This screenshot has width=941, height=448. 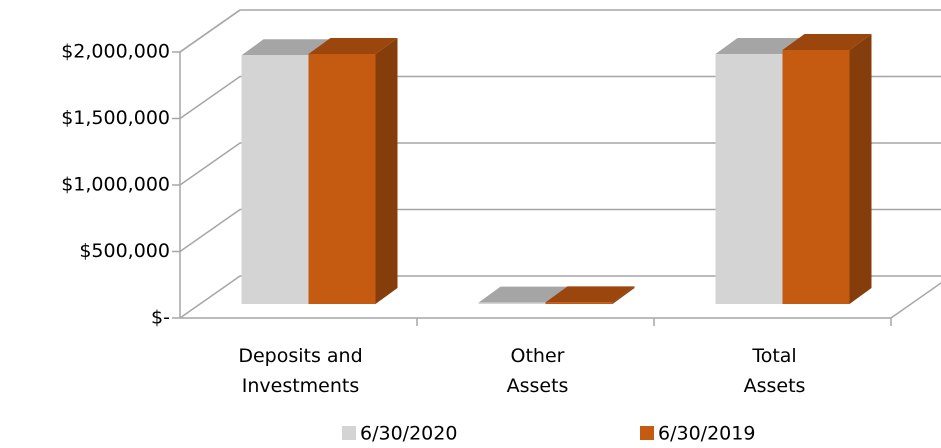 What do you see at coordinates (408, 434) in the screenshot?
I see `legend-label: 6/30/2020` at bounding box center [408, 434].